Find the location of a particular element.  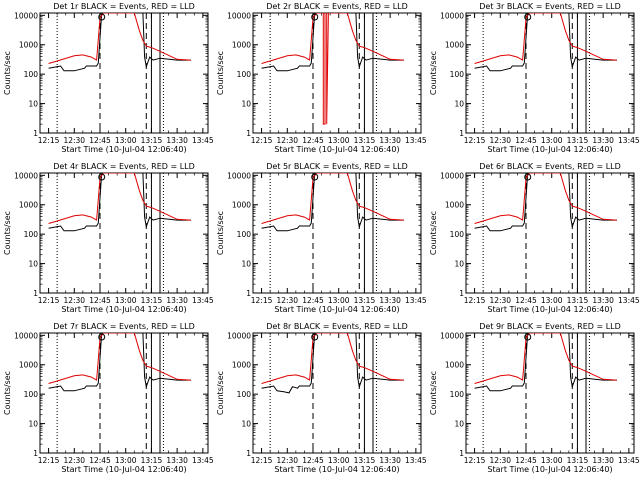

panel-title: Det 5r BLACK = Events, RED = LLD is located at coordinates (337, 166).